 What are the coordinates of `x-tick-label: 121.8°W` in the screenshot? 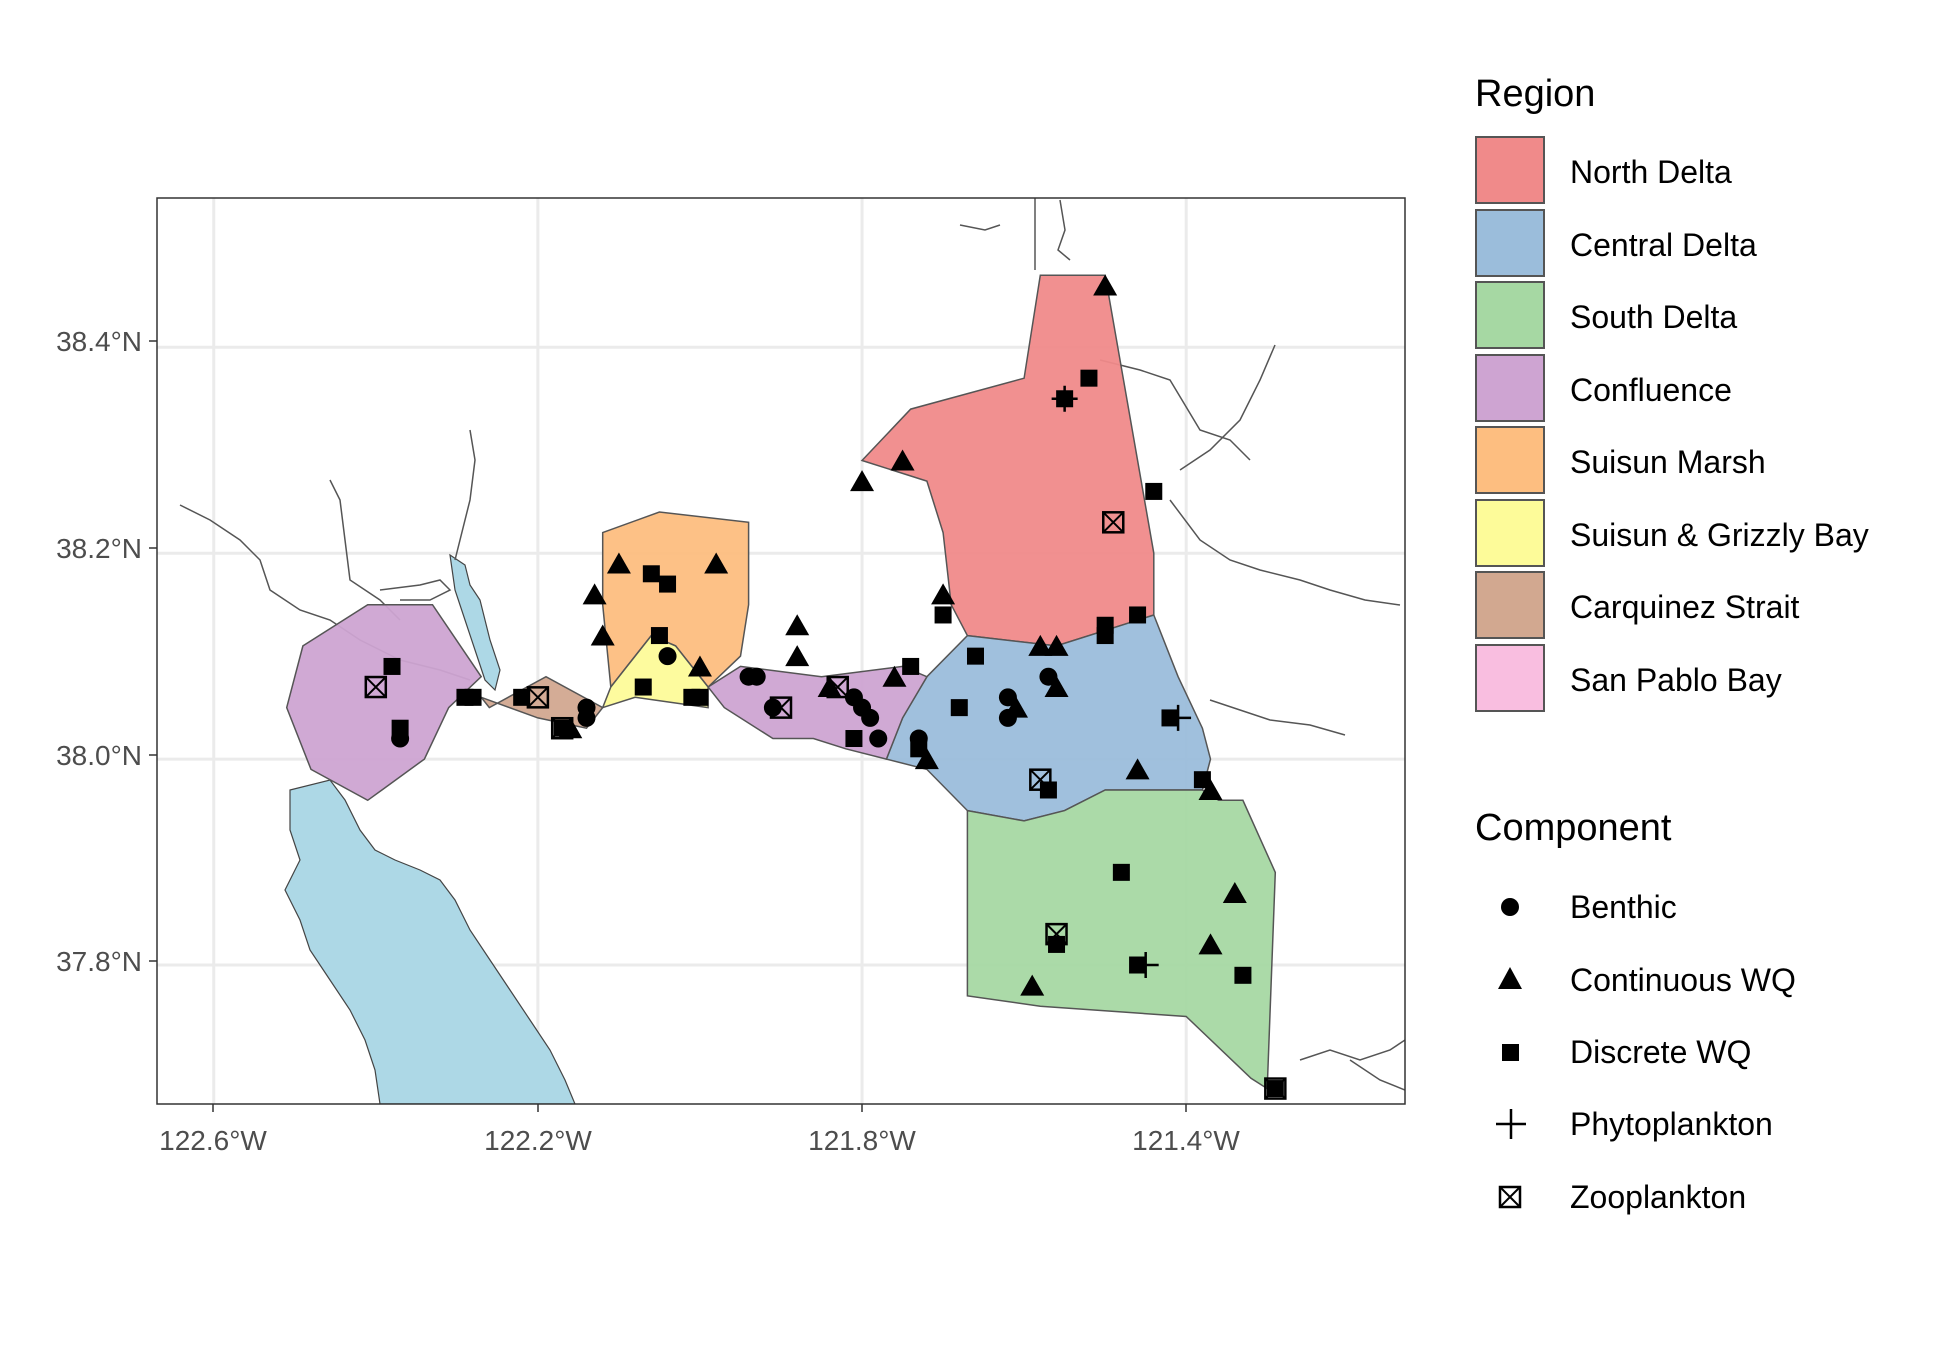 It's located at (862, 1140).